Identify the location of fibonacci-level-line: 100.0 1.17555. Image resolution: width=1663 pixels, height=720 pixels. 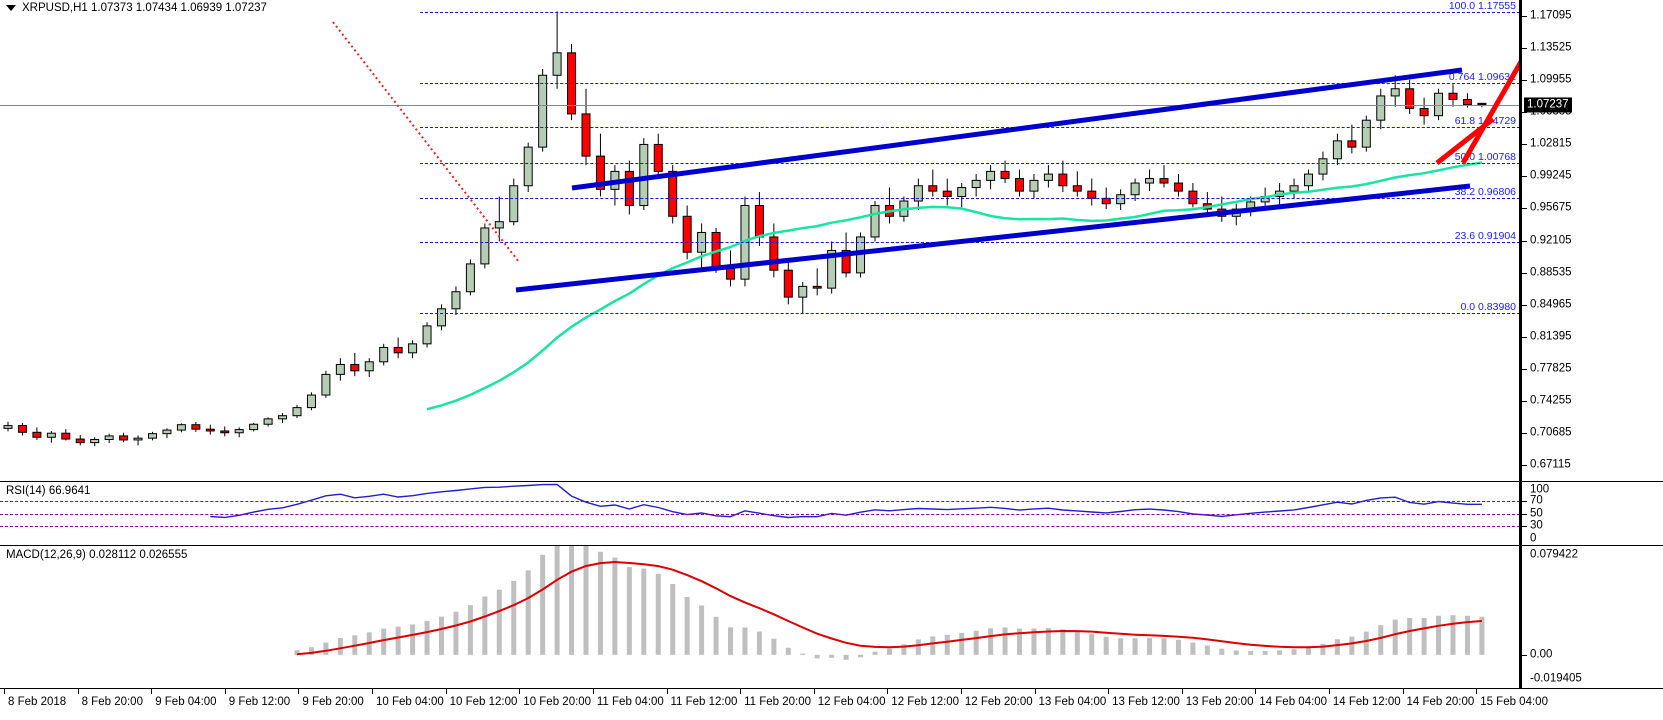
(970, 6).